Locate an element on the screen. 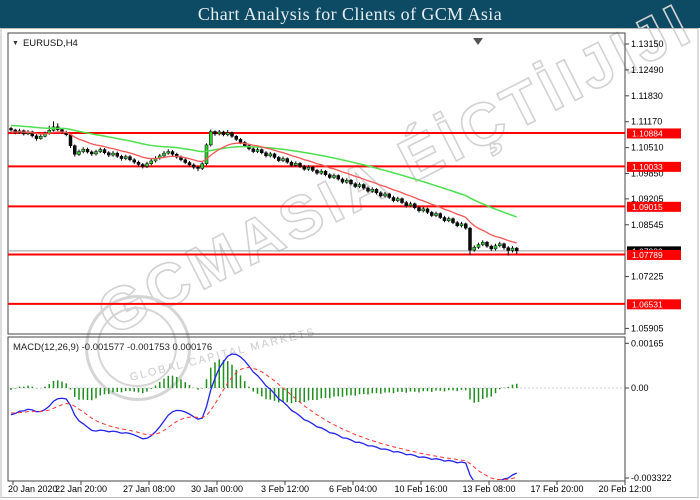 This screenshot has height=500, width=700. svg-text: 20 Jan 2020 is located at coordinates (33, 489).